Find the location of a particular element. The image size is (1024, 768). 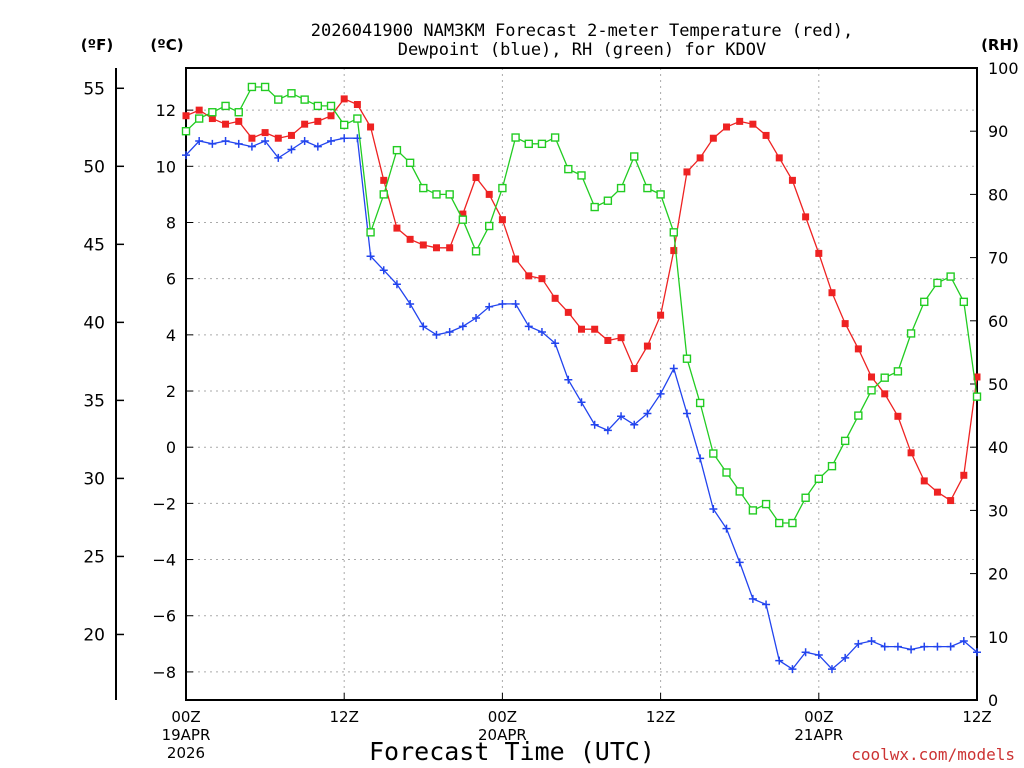

fahrenheit-tick-label: 55 is located at coordinates (94, 89).